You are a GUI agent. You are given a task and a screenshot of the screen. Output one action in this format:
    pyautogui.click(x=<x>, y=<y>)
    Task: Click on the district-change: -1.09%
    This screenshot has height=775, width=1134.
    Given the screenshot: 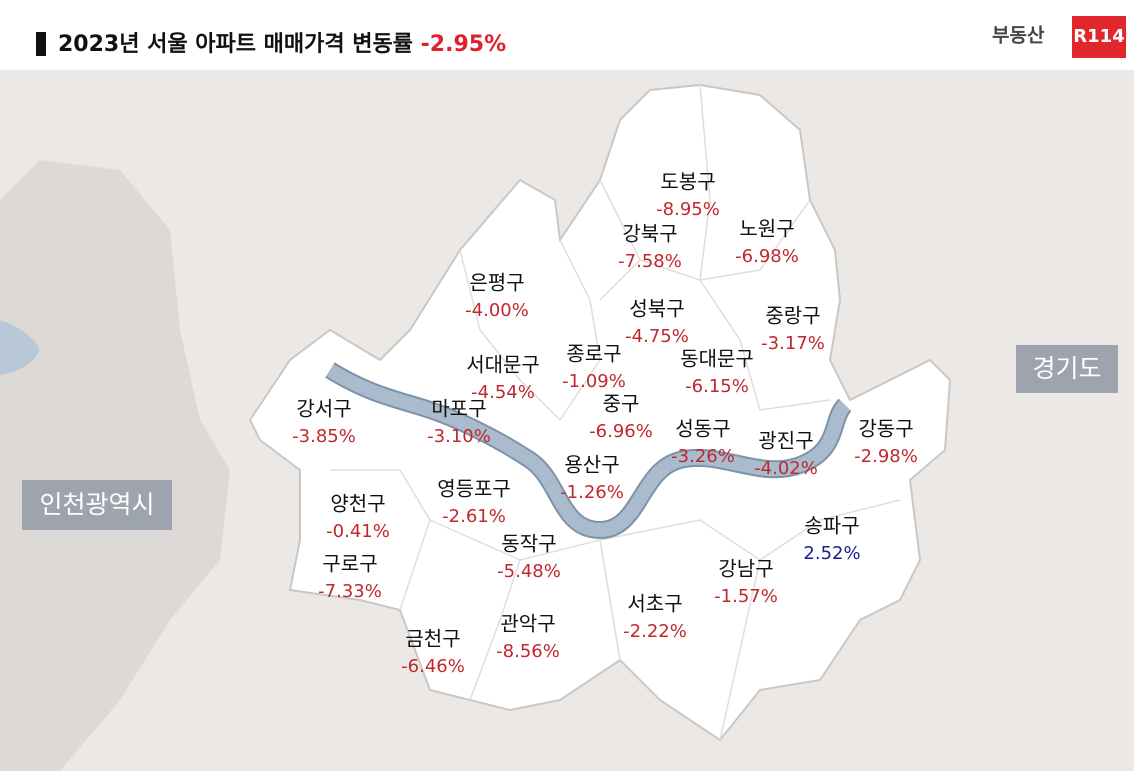 What is the action you would take?
    pyautogui.click(x=594, y=381)
    